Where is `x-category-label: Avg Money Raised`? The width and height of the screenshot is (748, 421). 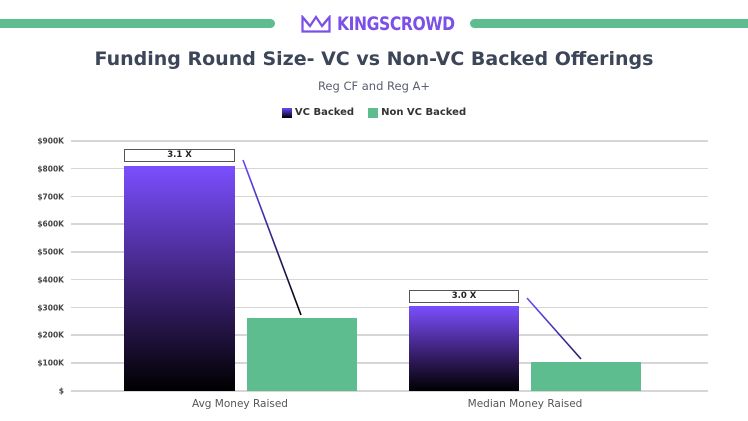 x-category-label: Avg Money Raised is located at coordinates (240, 404).